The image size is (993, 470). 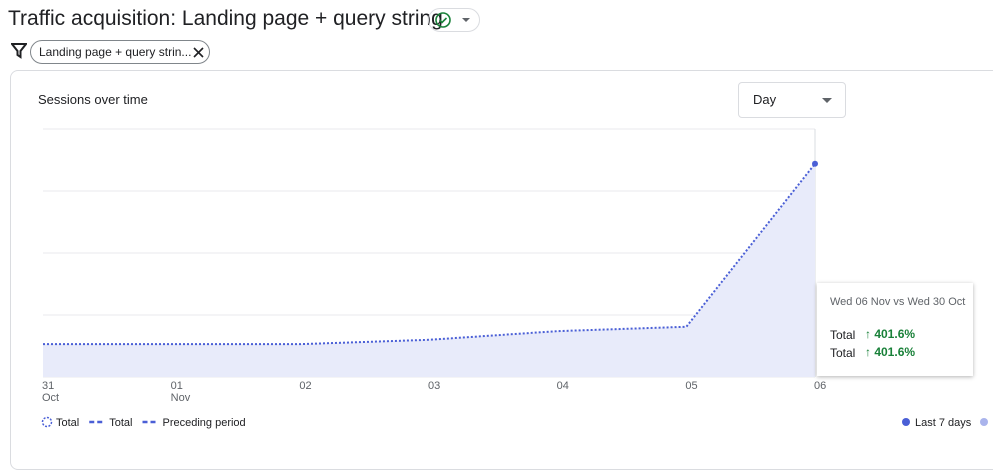 What do you see at coordinates (827, 100) in the screenshot?
I see `select-arrow` at bounding box center [827, 100].